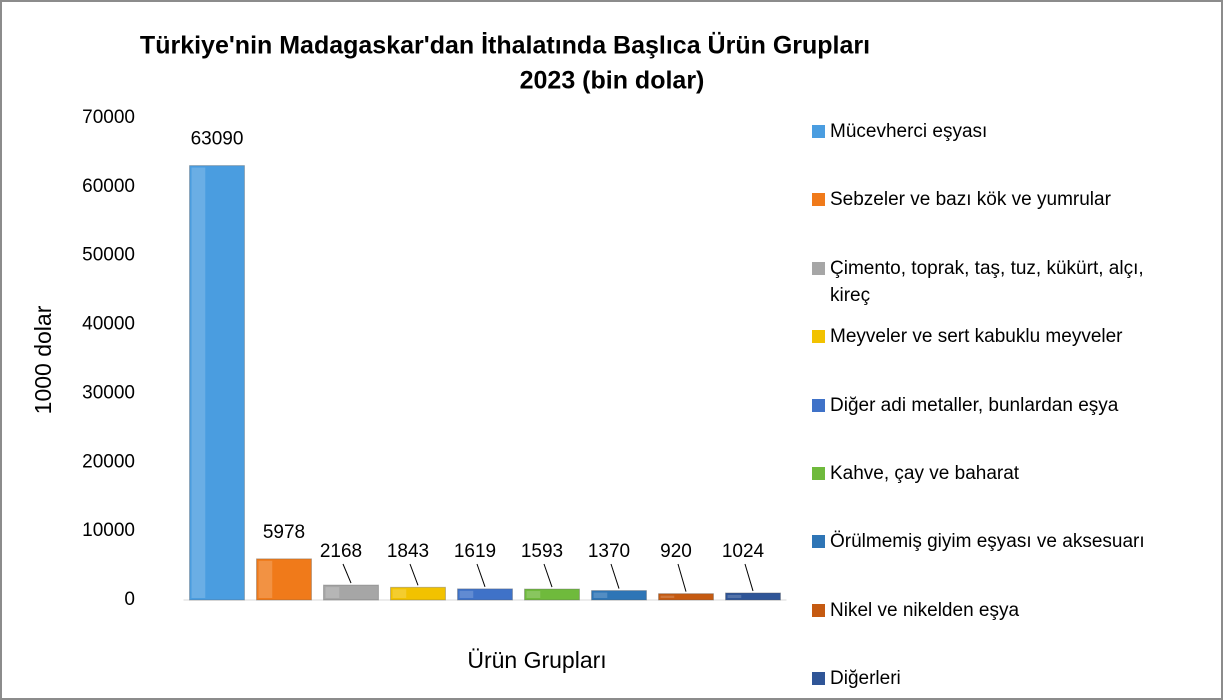 This screenshot has height=700, width=1223. Describe the element at coordinates (925, 610) in the screenshot. I see `legend-label: Nikel ve nikelden eşya` at that location.